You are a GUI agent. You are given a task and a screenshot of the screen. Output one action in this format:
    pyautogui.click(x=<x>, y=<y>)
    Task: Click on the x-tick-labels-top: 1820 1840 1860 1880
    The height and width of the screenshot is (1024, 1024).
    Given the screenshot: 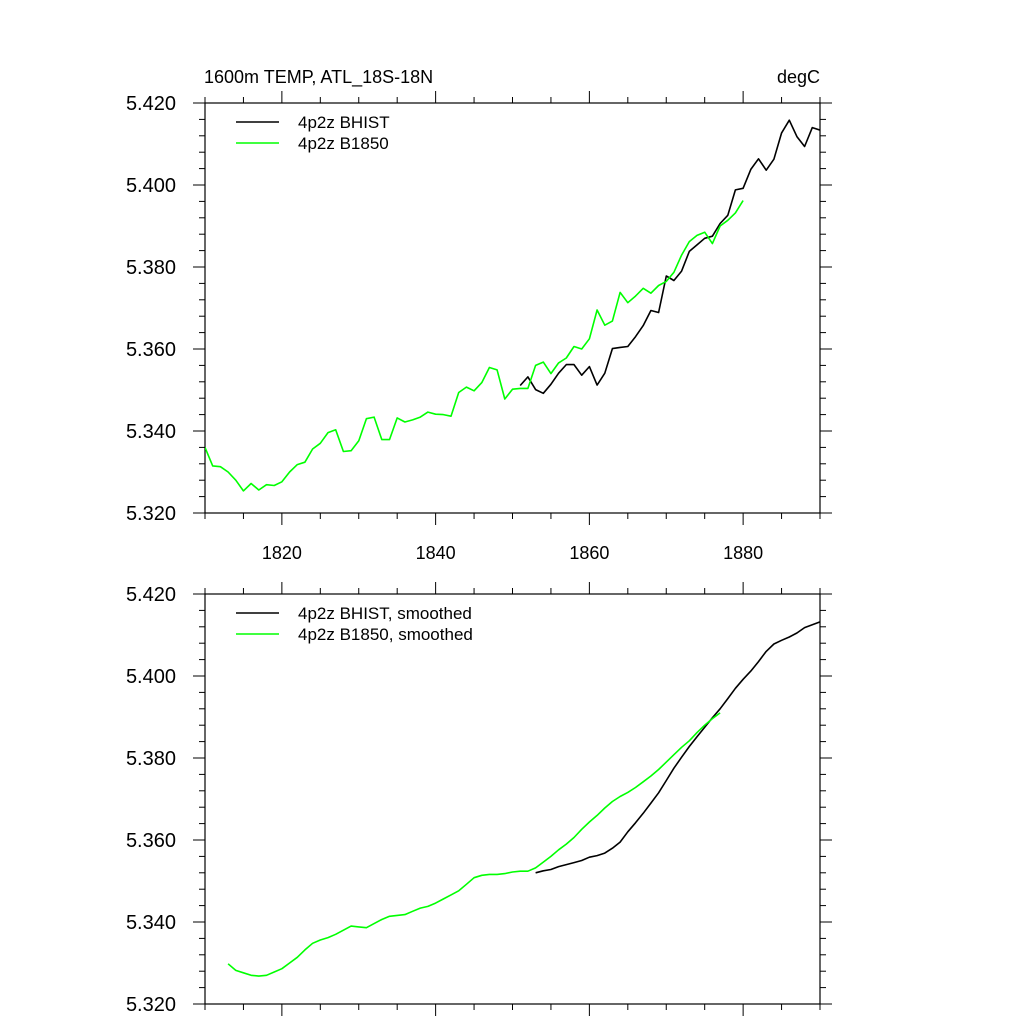 What is the action you would take?
    pyautogui.click(x=512, y=553)
    